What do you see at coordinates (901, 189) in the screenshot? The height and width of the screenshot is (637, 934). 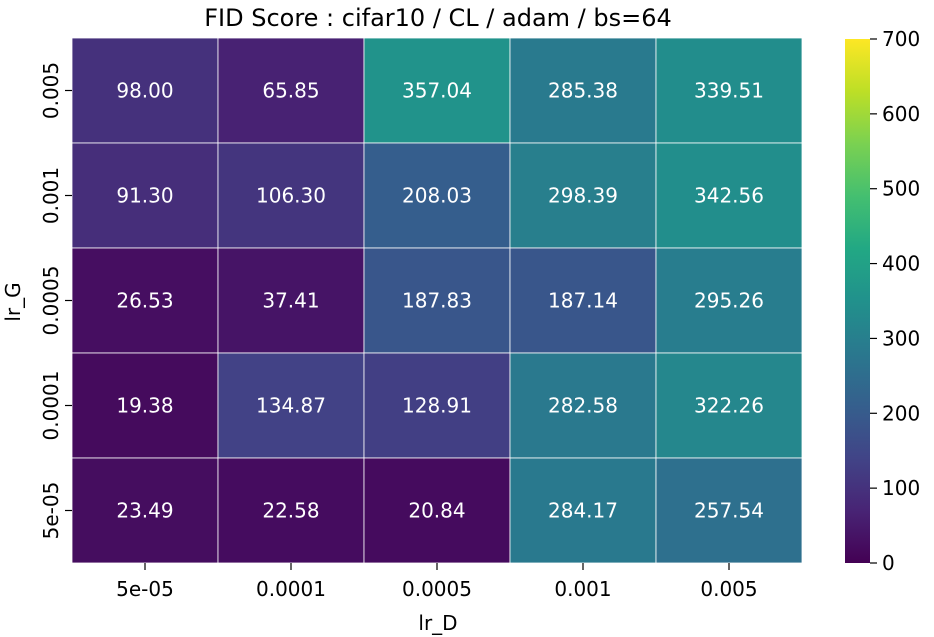 I see `colorbar-tick-label: 500` at bounding box center [901, 189].